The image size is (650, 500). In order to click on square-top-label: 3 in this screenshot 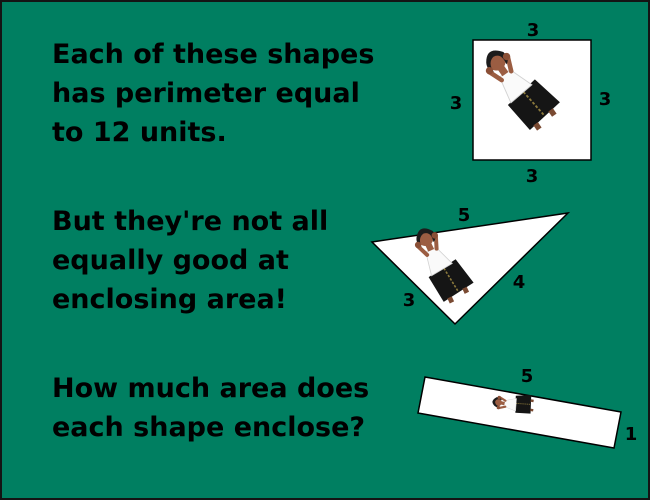, I will do `click(533, 30)`.